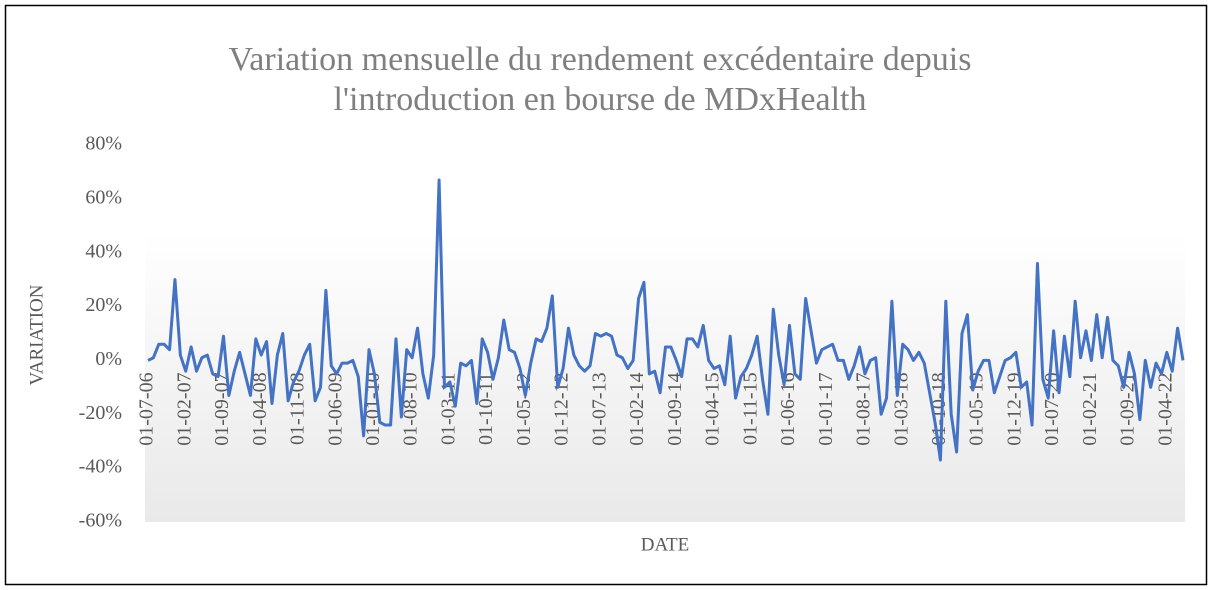 The image size is (1212, 590). I want to click on y-tick-label: 0%, so click(108, 359).